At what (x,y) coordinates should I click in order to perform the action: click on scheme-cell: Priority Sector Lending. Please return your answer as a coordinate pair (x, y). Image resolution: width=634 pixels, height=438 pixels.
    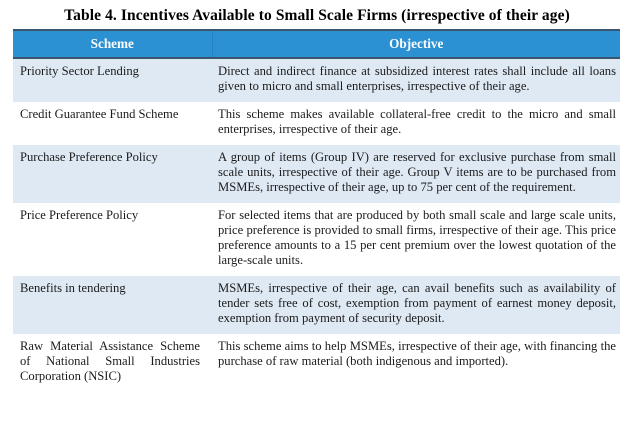
    Looking at the image, I should click on (79, 71).